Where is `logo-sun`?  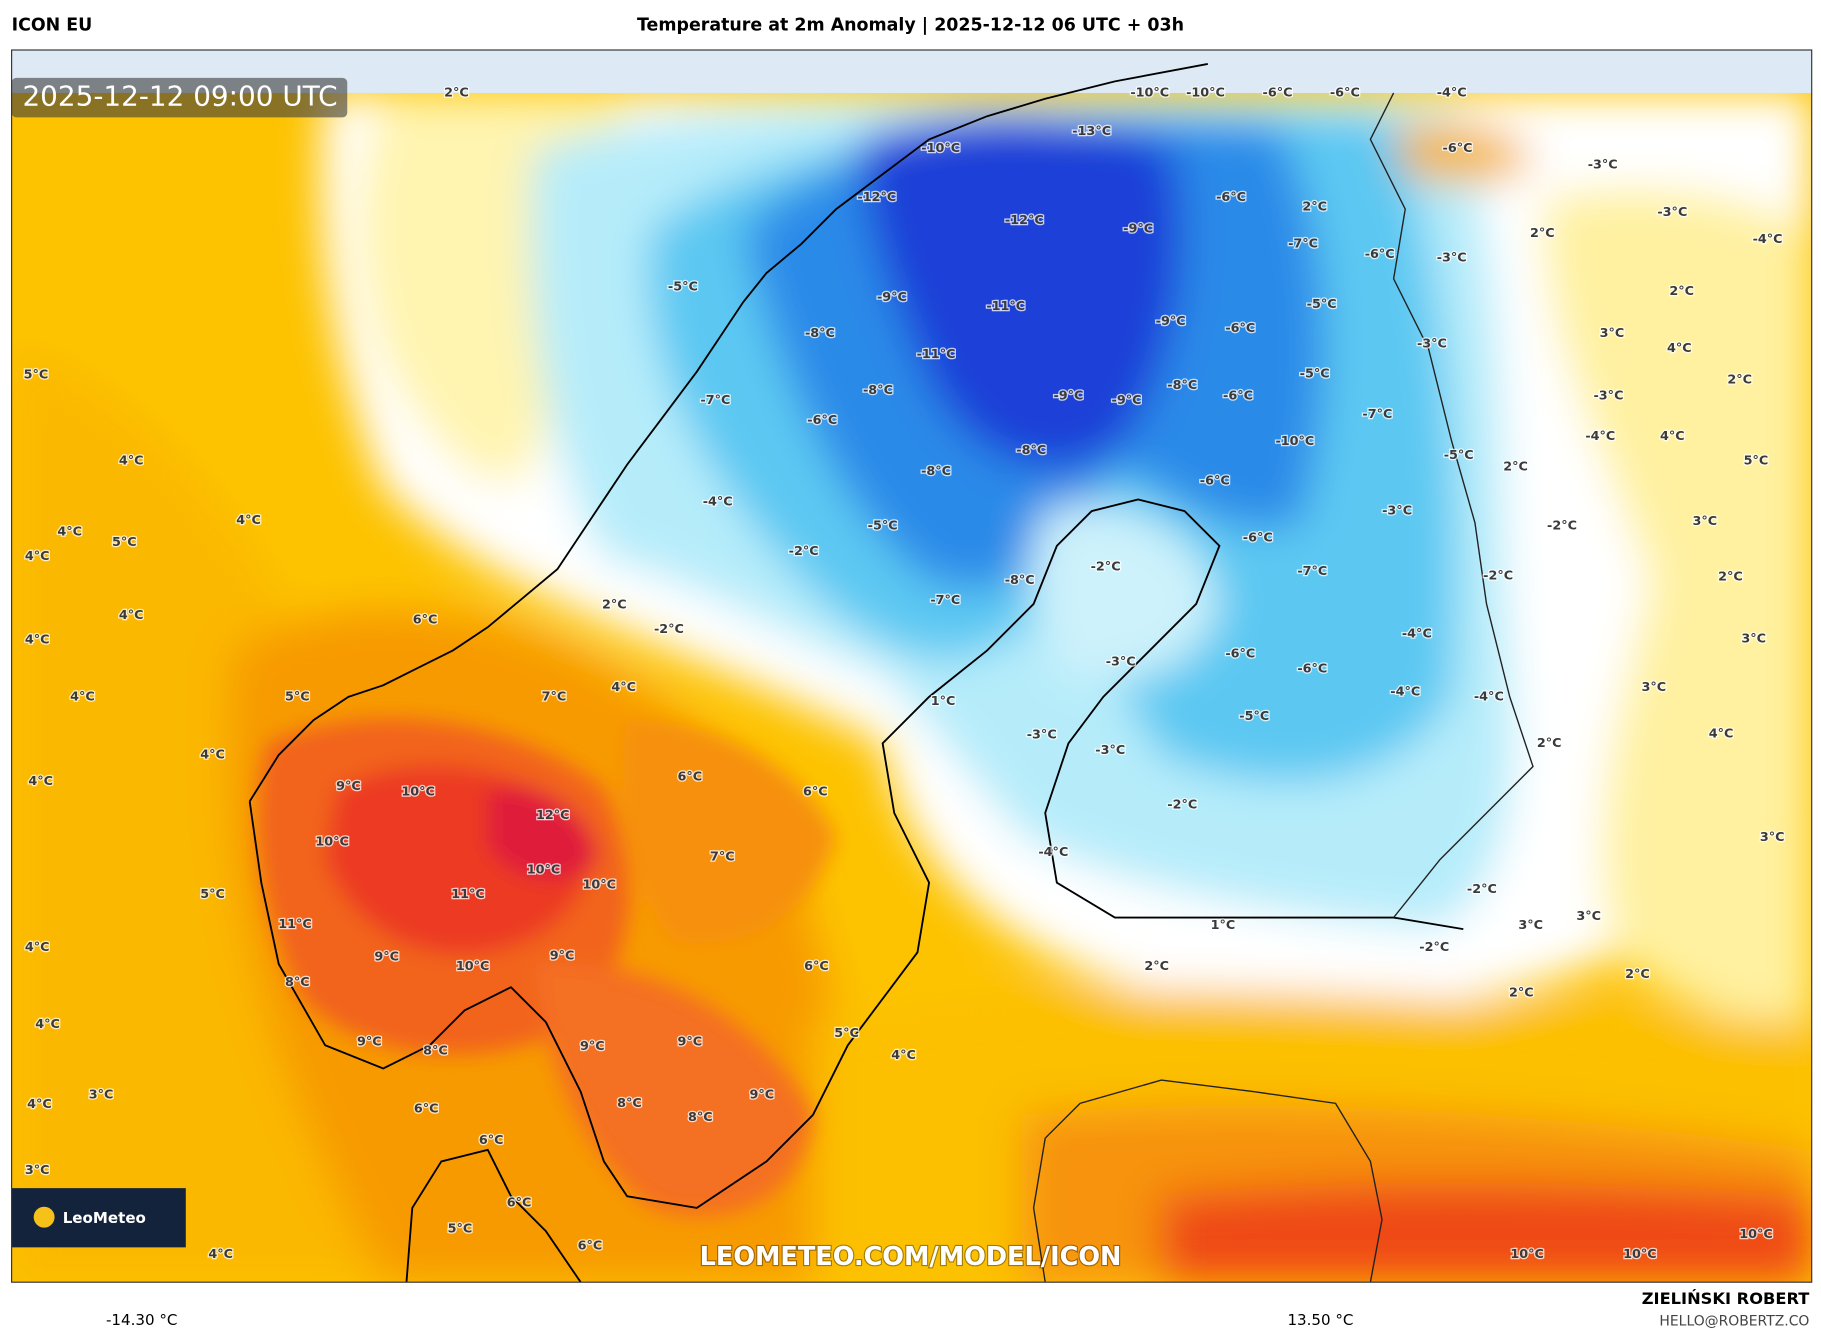 logo-sun is located at coordinates (44, 1217).